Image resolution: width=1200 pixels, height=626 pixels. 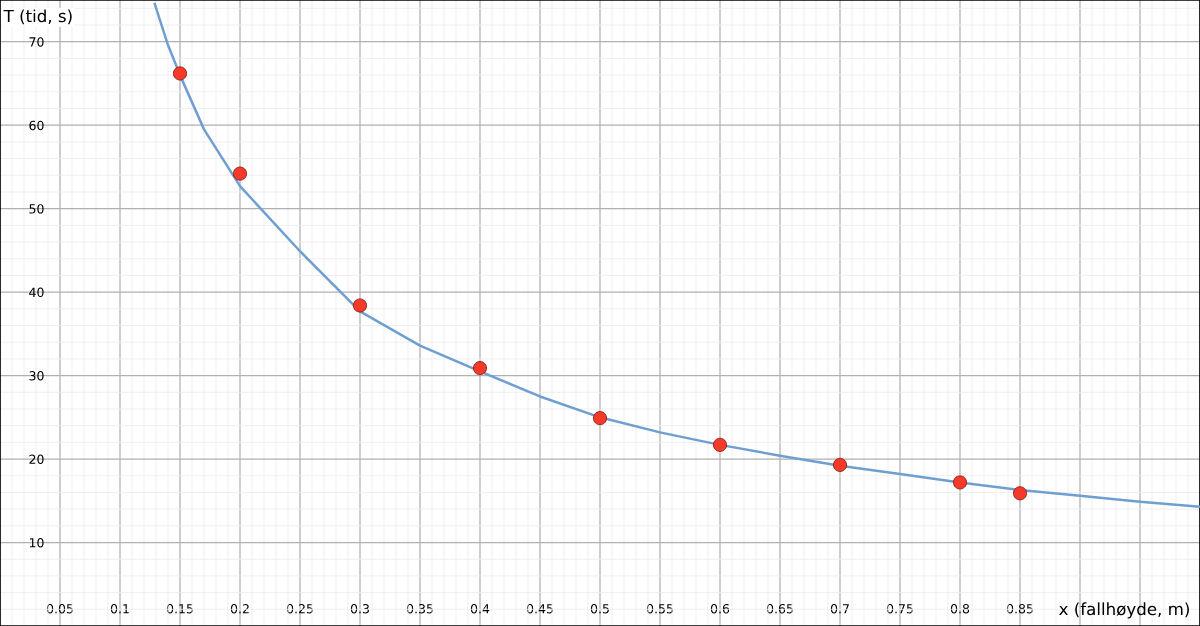 I want to click on x-axis-title: x (fallhøyde, m), so click(x=1124, y=610).